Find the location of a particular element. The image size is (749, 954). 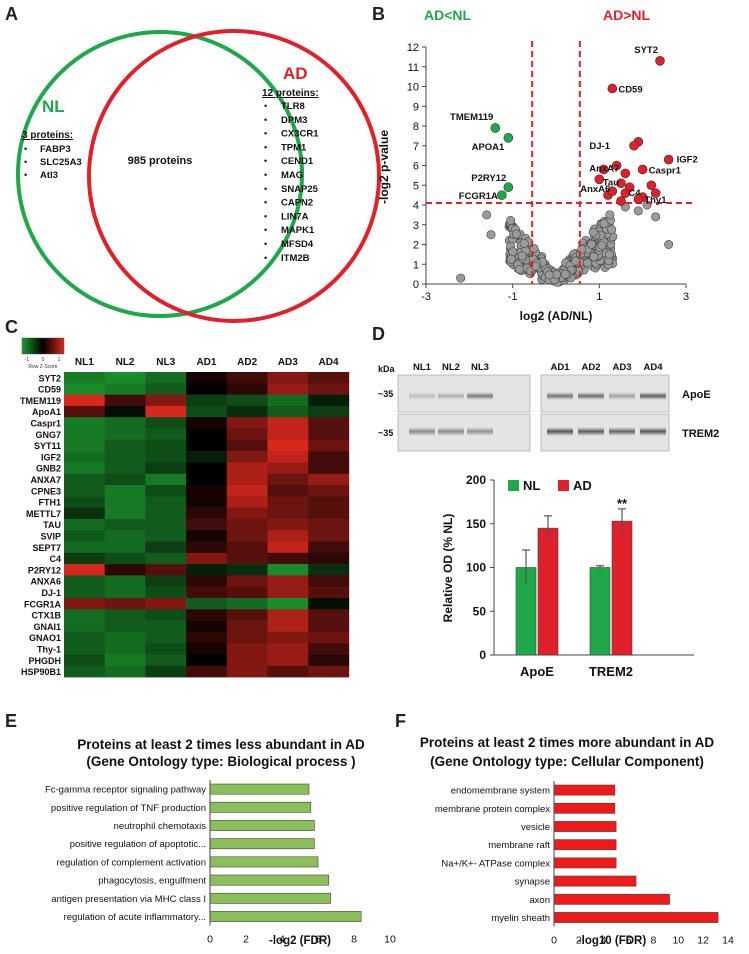

go-xtick-label: 2 is located at coordinates (579, 941).